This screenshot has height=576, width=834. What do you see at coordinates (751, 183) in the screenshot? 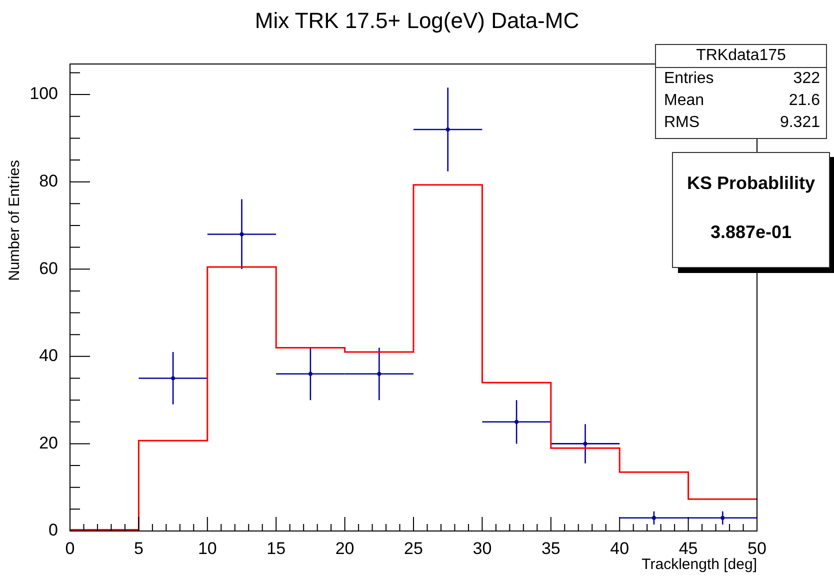
I see `annotation: KS Probablility` at bounding box center [751, 183].